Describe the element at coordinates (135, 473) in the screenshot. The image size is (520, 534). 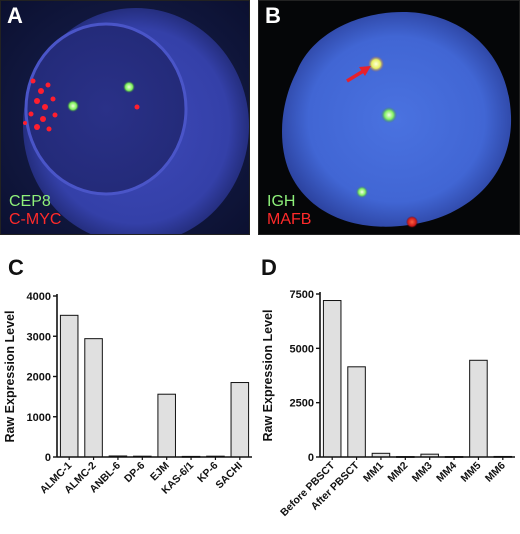
I see `x-tick-label: DP-6` at that location.